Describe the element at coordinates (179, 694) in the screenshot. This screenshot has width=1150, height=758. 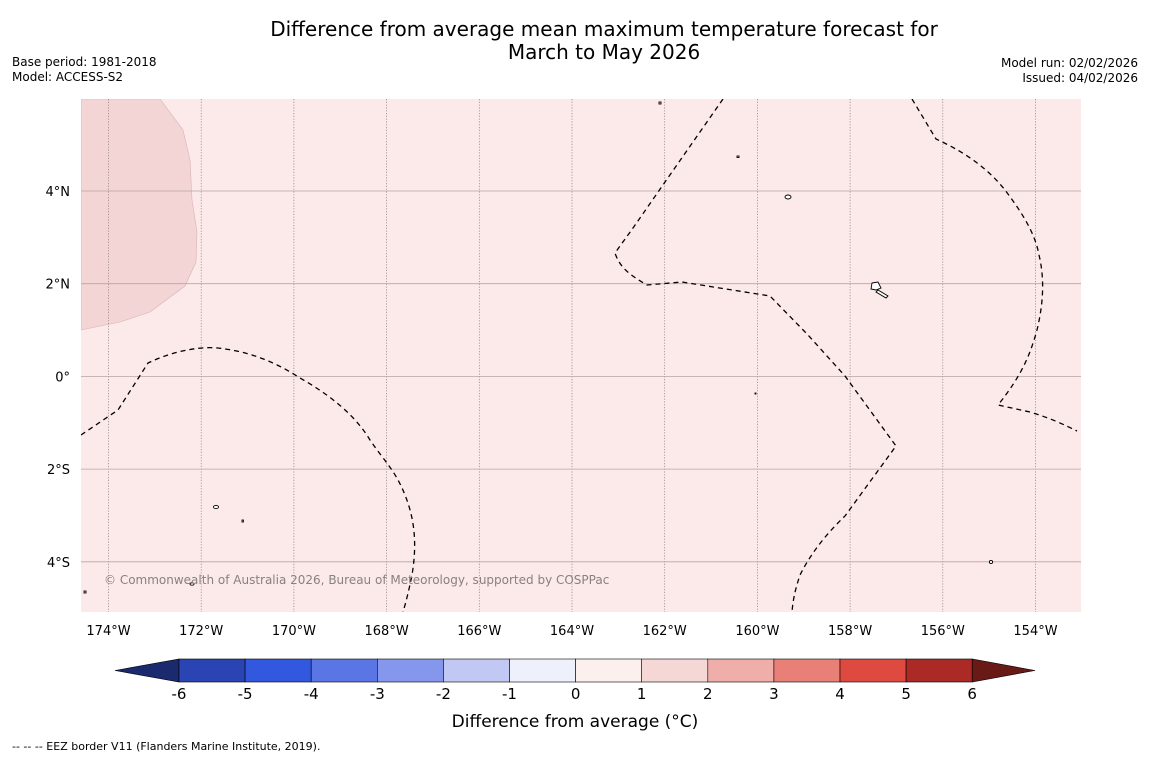
I see `colorbar-tick-label: -6` at that location.